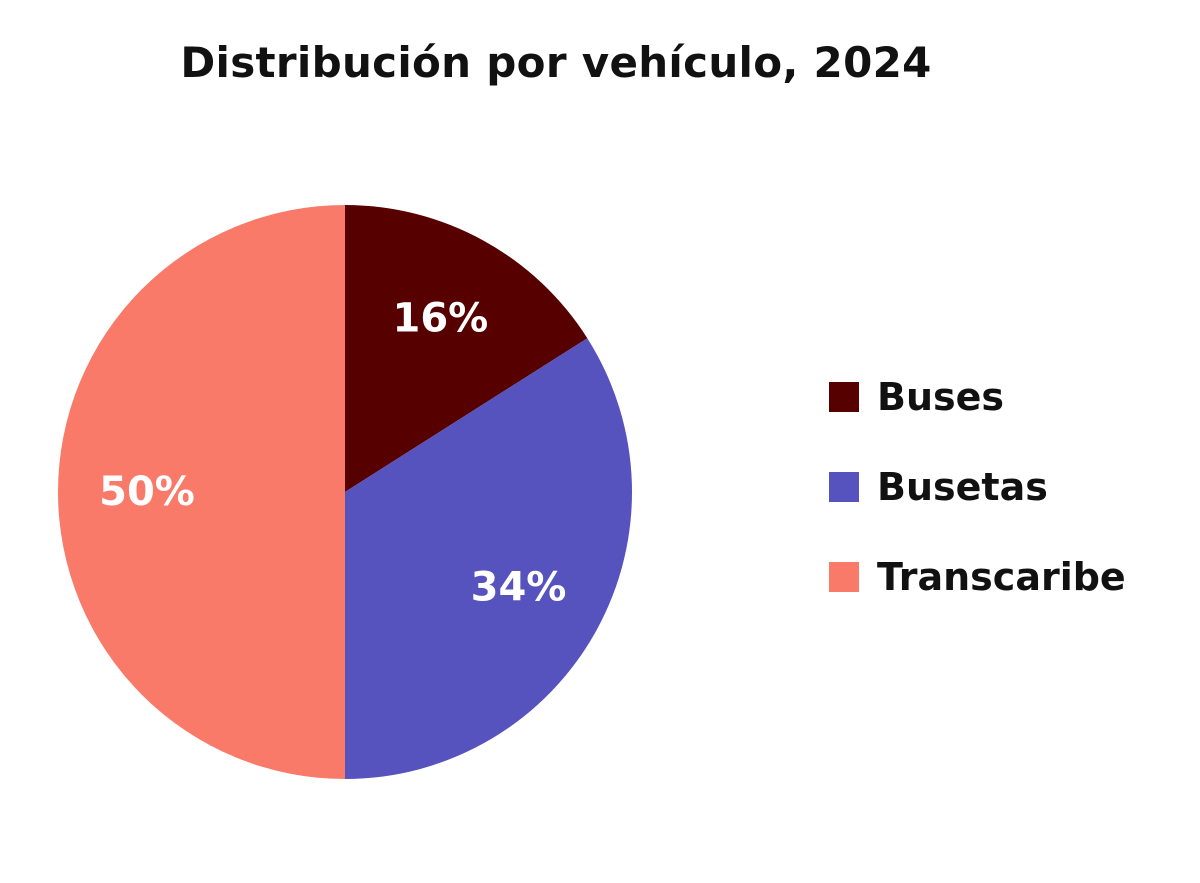 This screenshot has height=883, width=1200. What do you see at coordinates (941, 397) in the screenshot?
I see `legend-label-buses: Buses` at bounding box center [941, 397].